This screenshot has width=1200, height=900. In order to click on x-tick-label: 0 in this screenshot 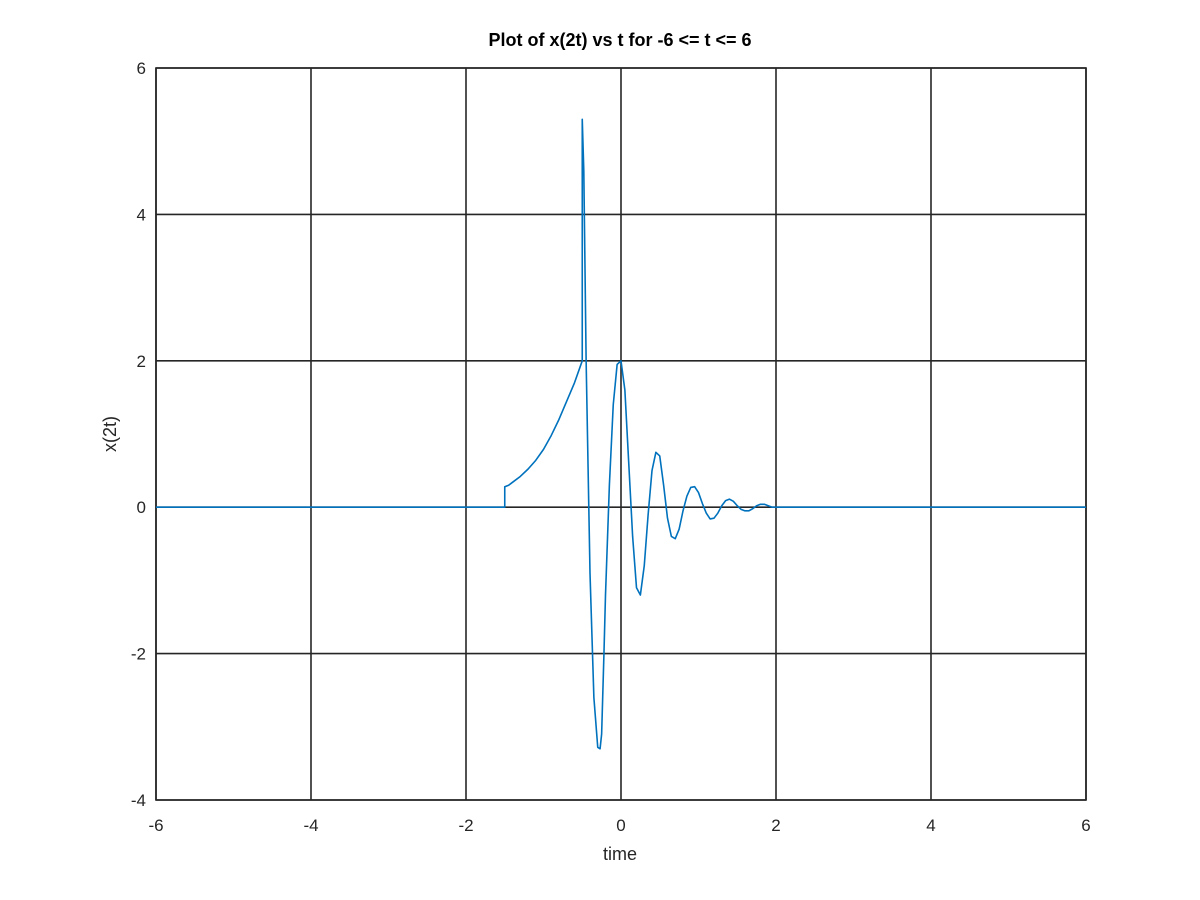, I will do `click(620, 825)`.